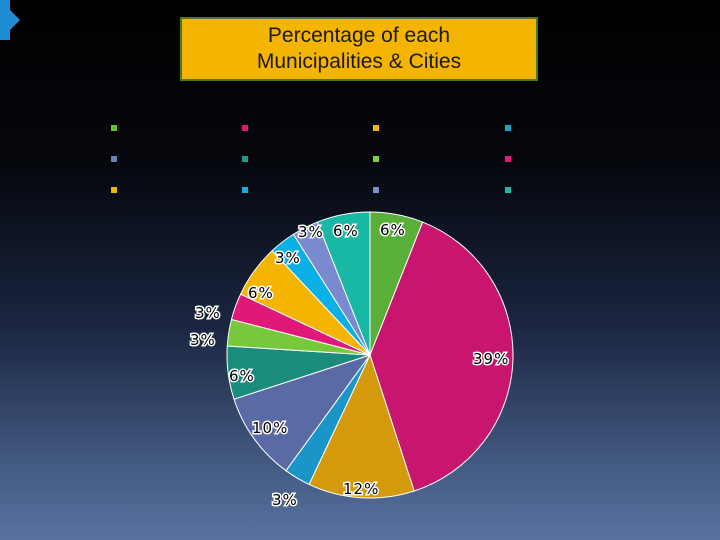 This screenshot has width=720, height=540. Describe the element at coordinates (491, 359) in the screenshot. I see `slice-label: 39%` at that location.